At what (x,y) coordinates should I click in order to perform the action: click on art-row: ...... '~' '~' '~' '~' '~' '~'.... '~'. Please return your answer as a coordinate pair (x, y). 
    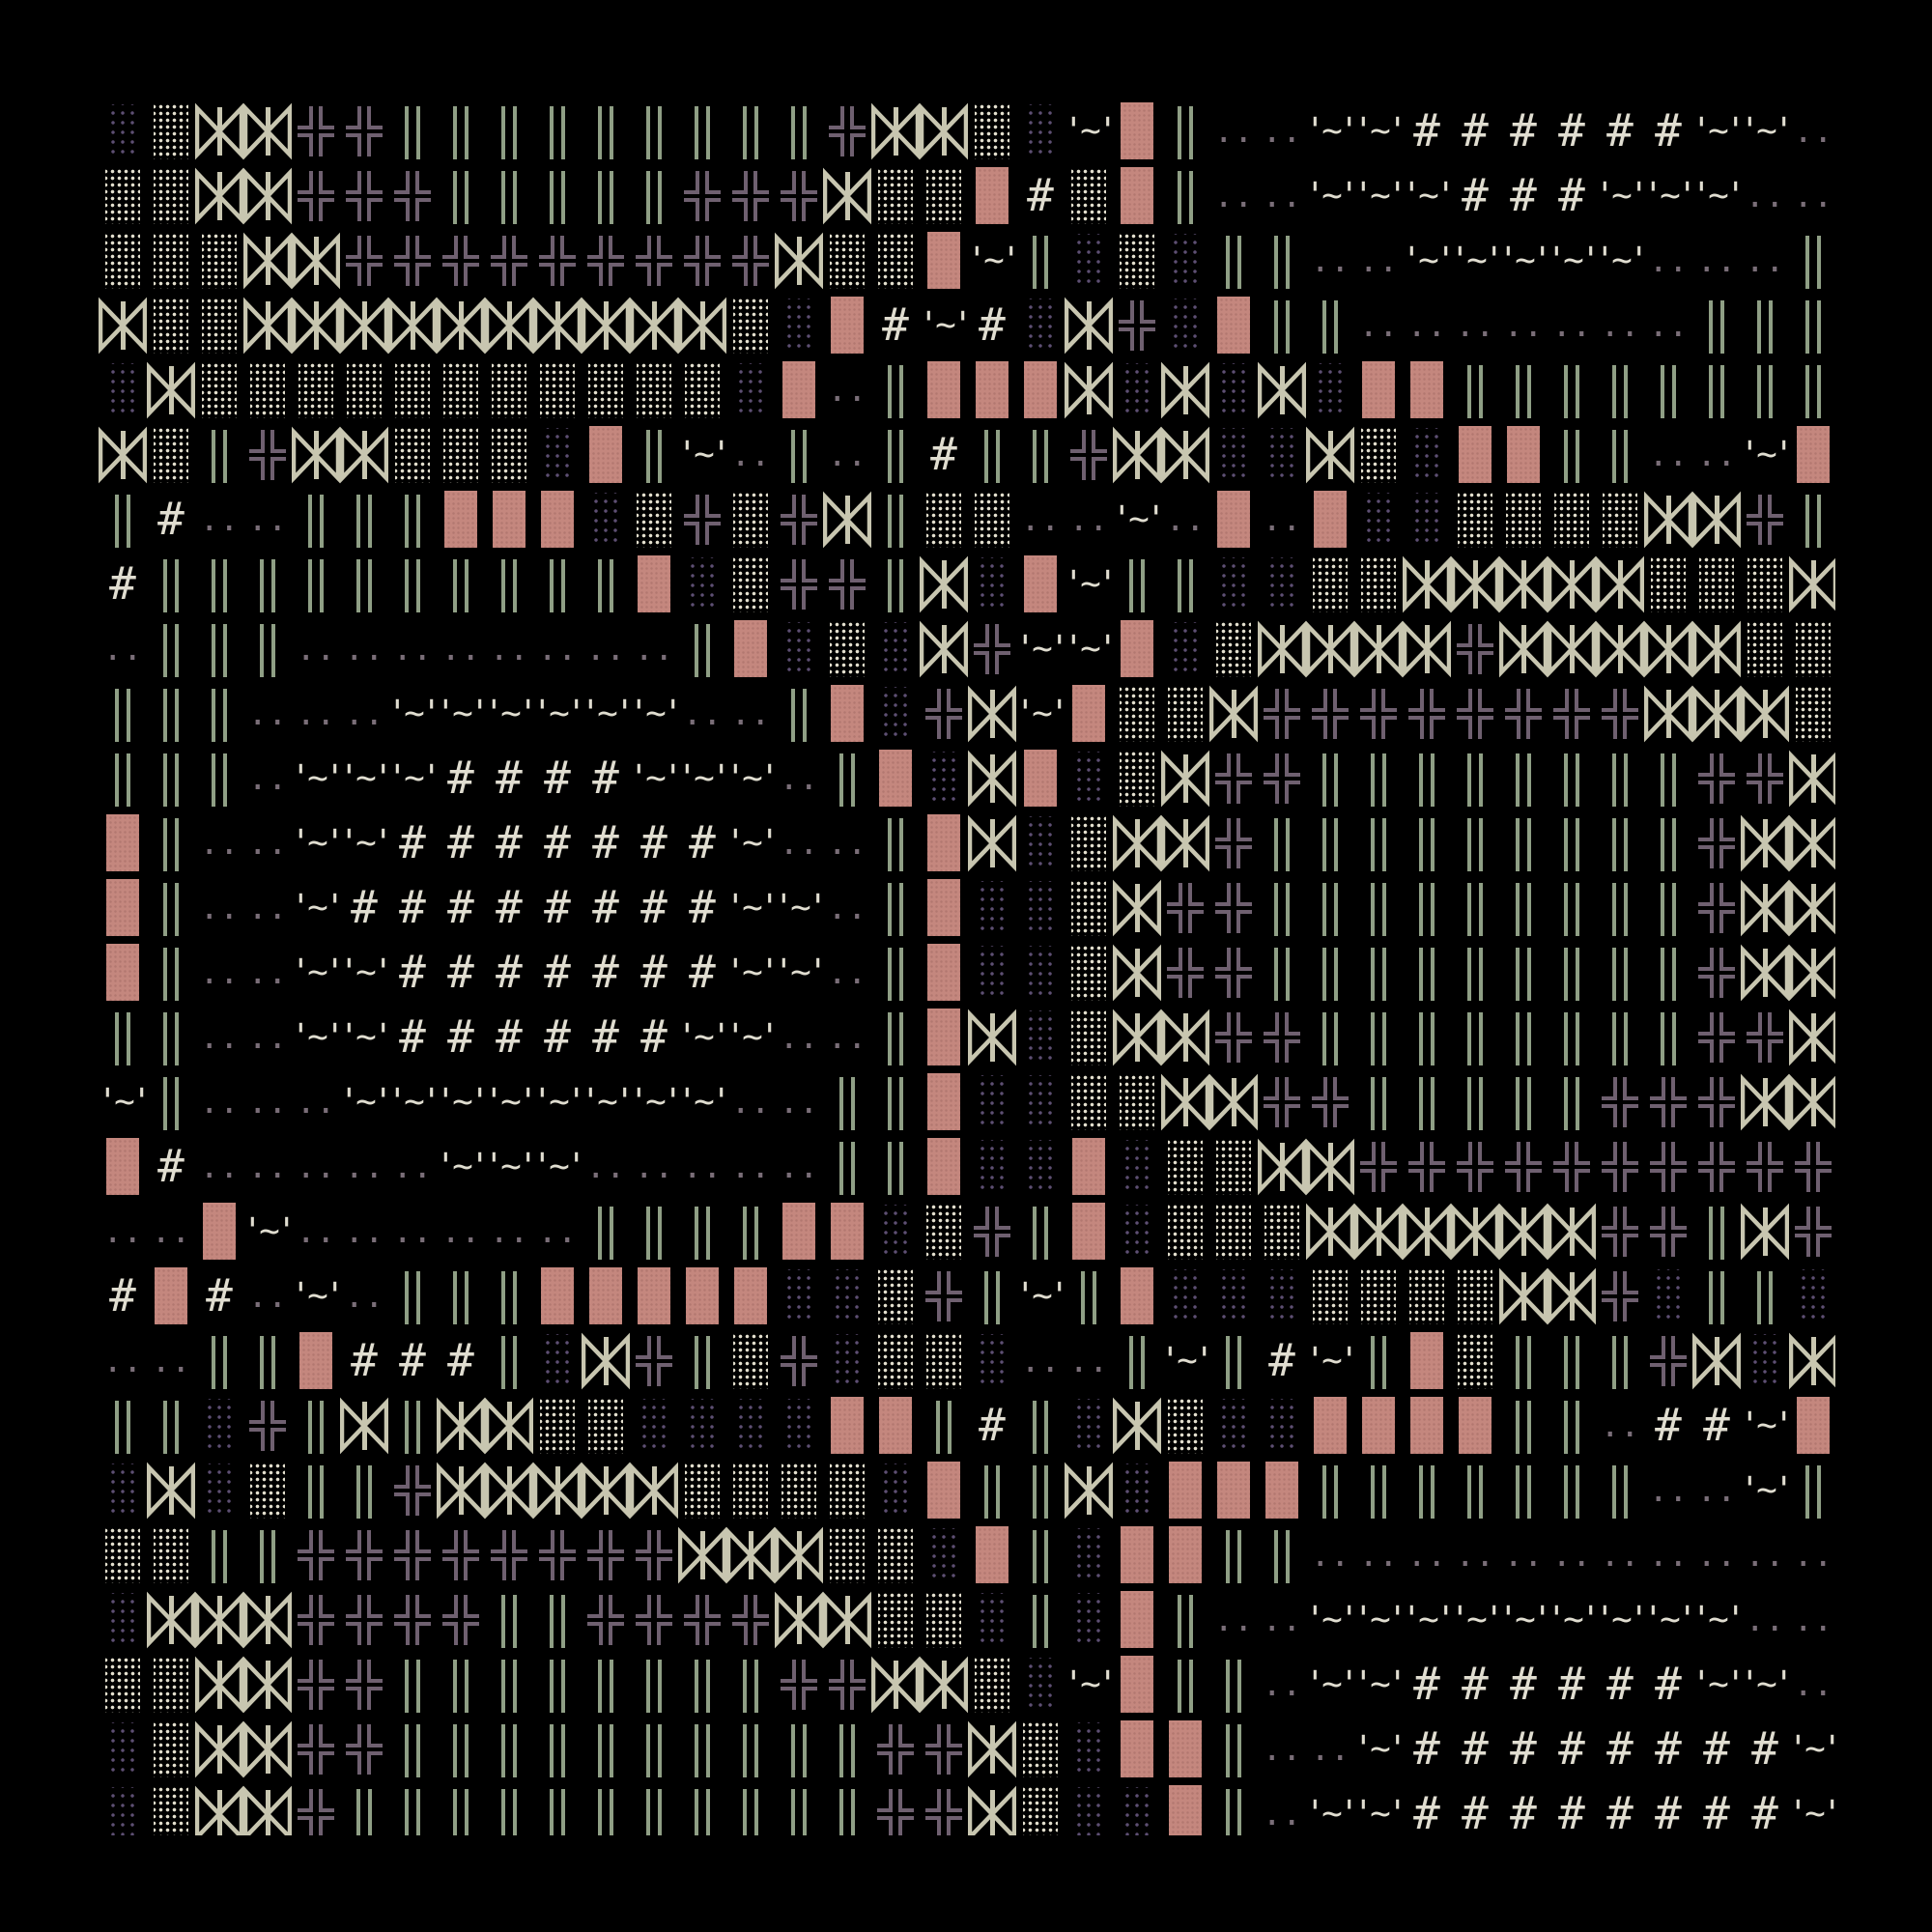
    Looking at the image, I should click on (967, 713).